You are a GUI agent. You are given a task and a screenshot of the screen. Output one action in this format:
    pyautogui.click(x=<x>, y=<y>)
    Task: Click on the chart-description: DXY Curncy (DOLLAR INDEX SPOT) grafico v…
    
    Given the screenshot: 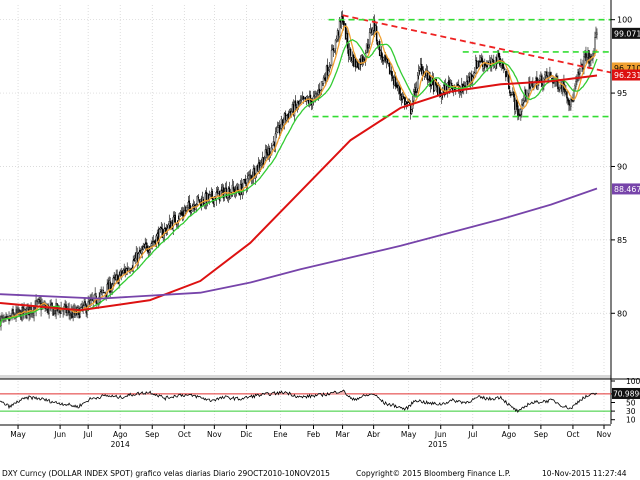 What is the action you would take?
    pyautogui.click(x=166, y=473)
    